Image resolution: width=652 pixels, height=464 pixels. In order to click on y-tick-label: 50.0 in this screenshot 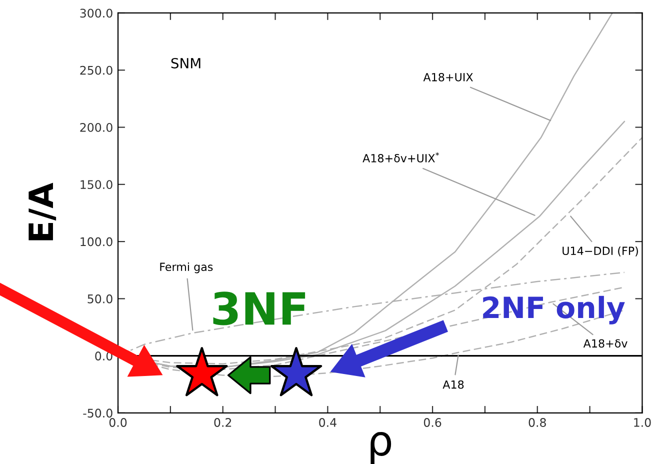, I will do `click(100, 299)`.